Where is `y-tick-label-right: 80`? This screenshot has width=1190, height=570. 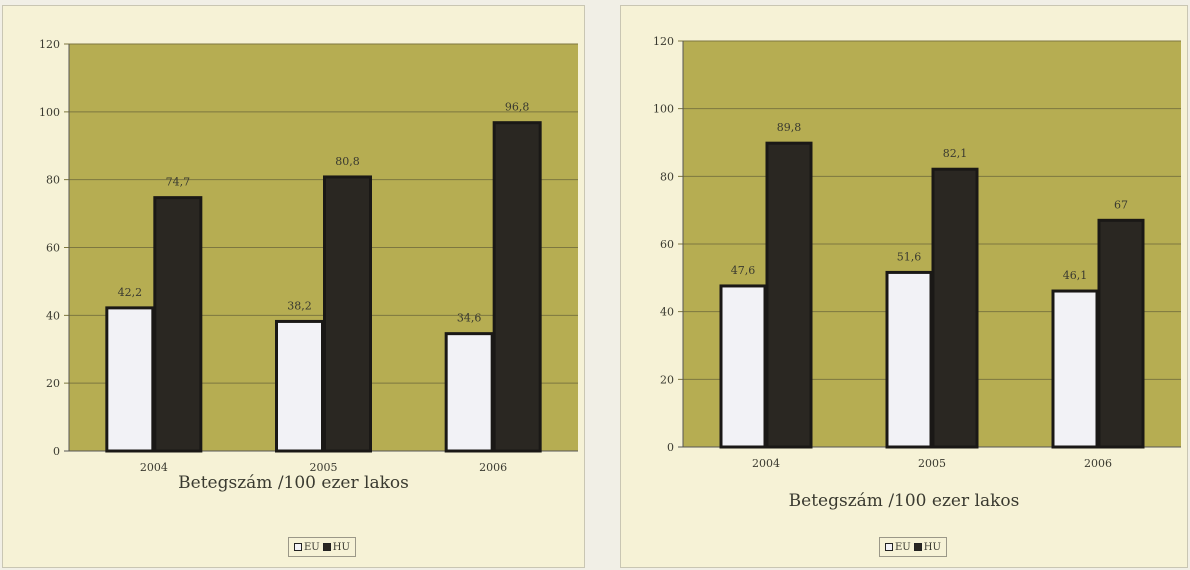
y-tick-label-right: 80 is located at coordinates (667, 176).